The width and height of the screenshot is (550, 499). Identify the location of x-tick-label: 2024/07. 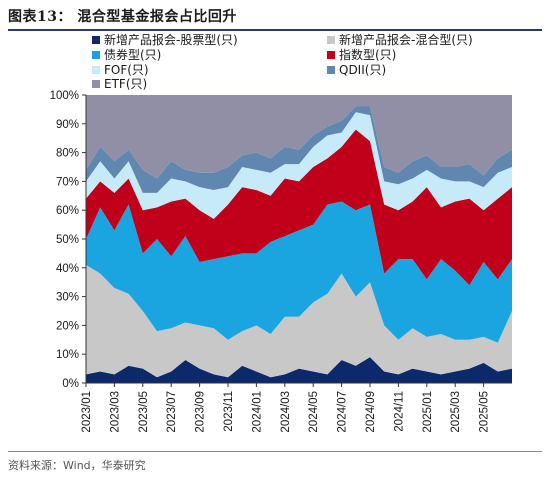
(343, 412).